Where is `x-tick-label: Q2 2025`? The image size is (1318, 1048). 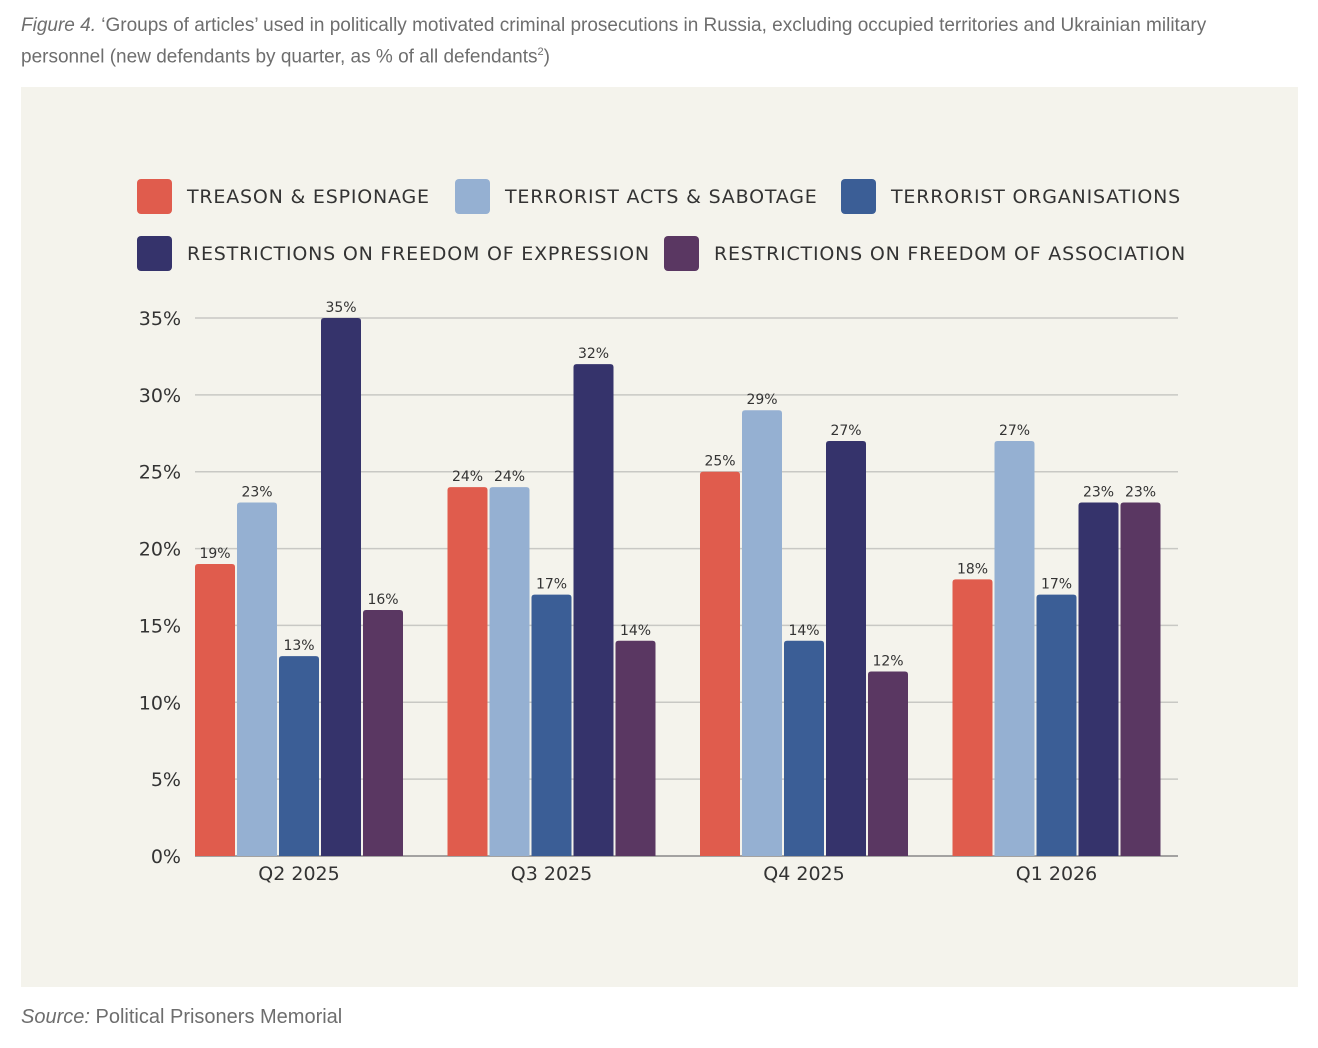
x-tick-label: Q2 2025 is located at coordinates (298, 874).